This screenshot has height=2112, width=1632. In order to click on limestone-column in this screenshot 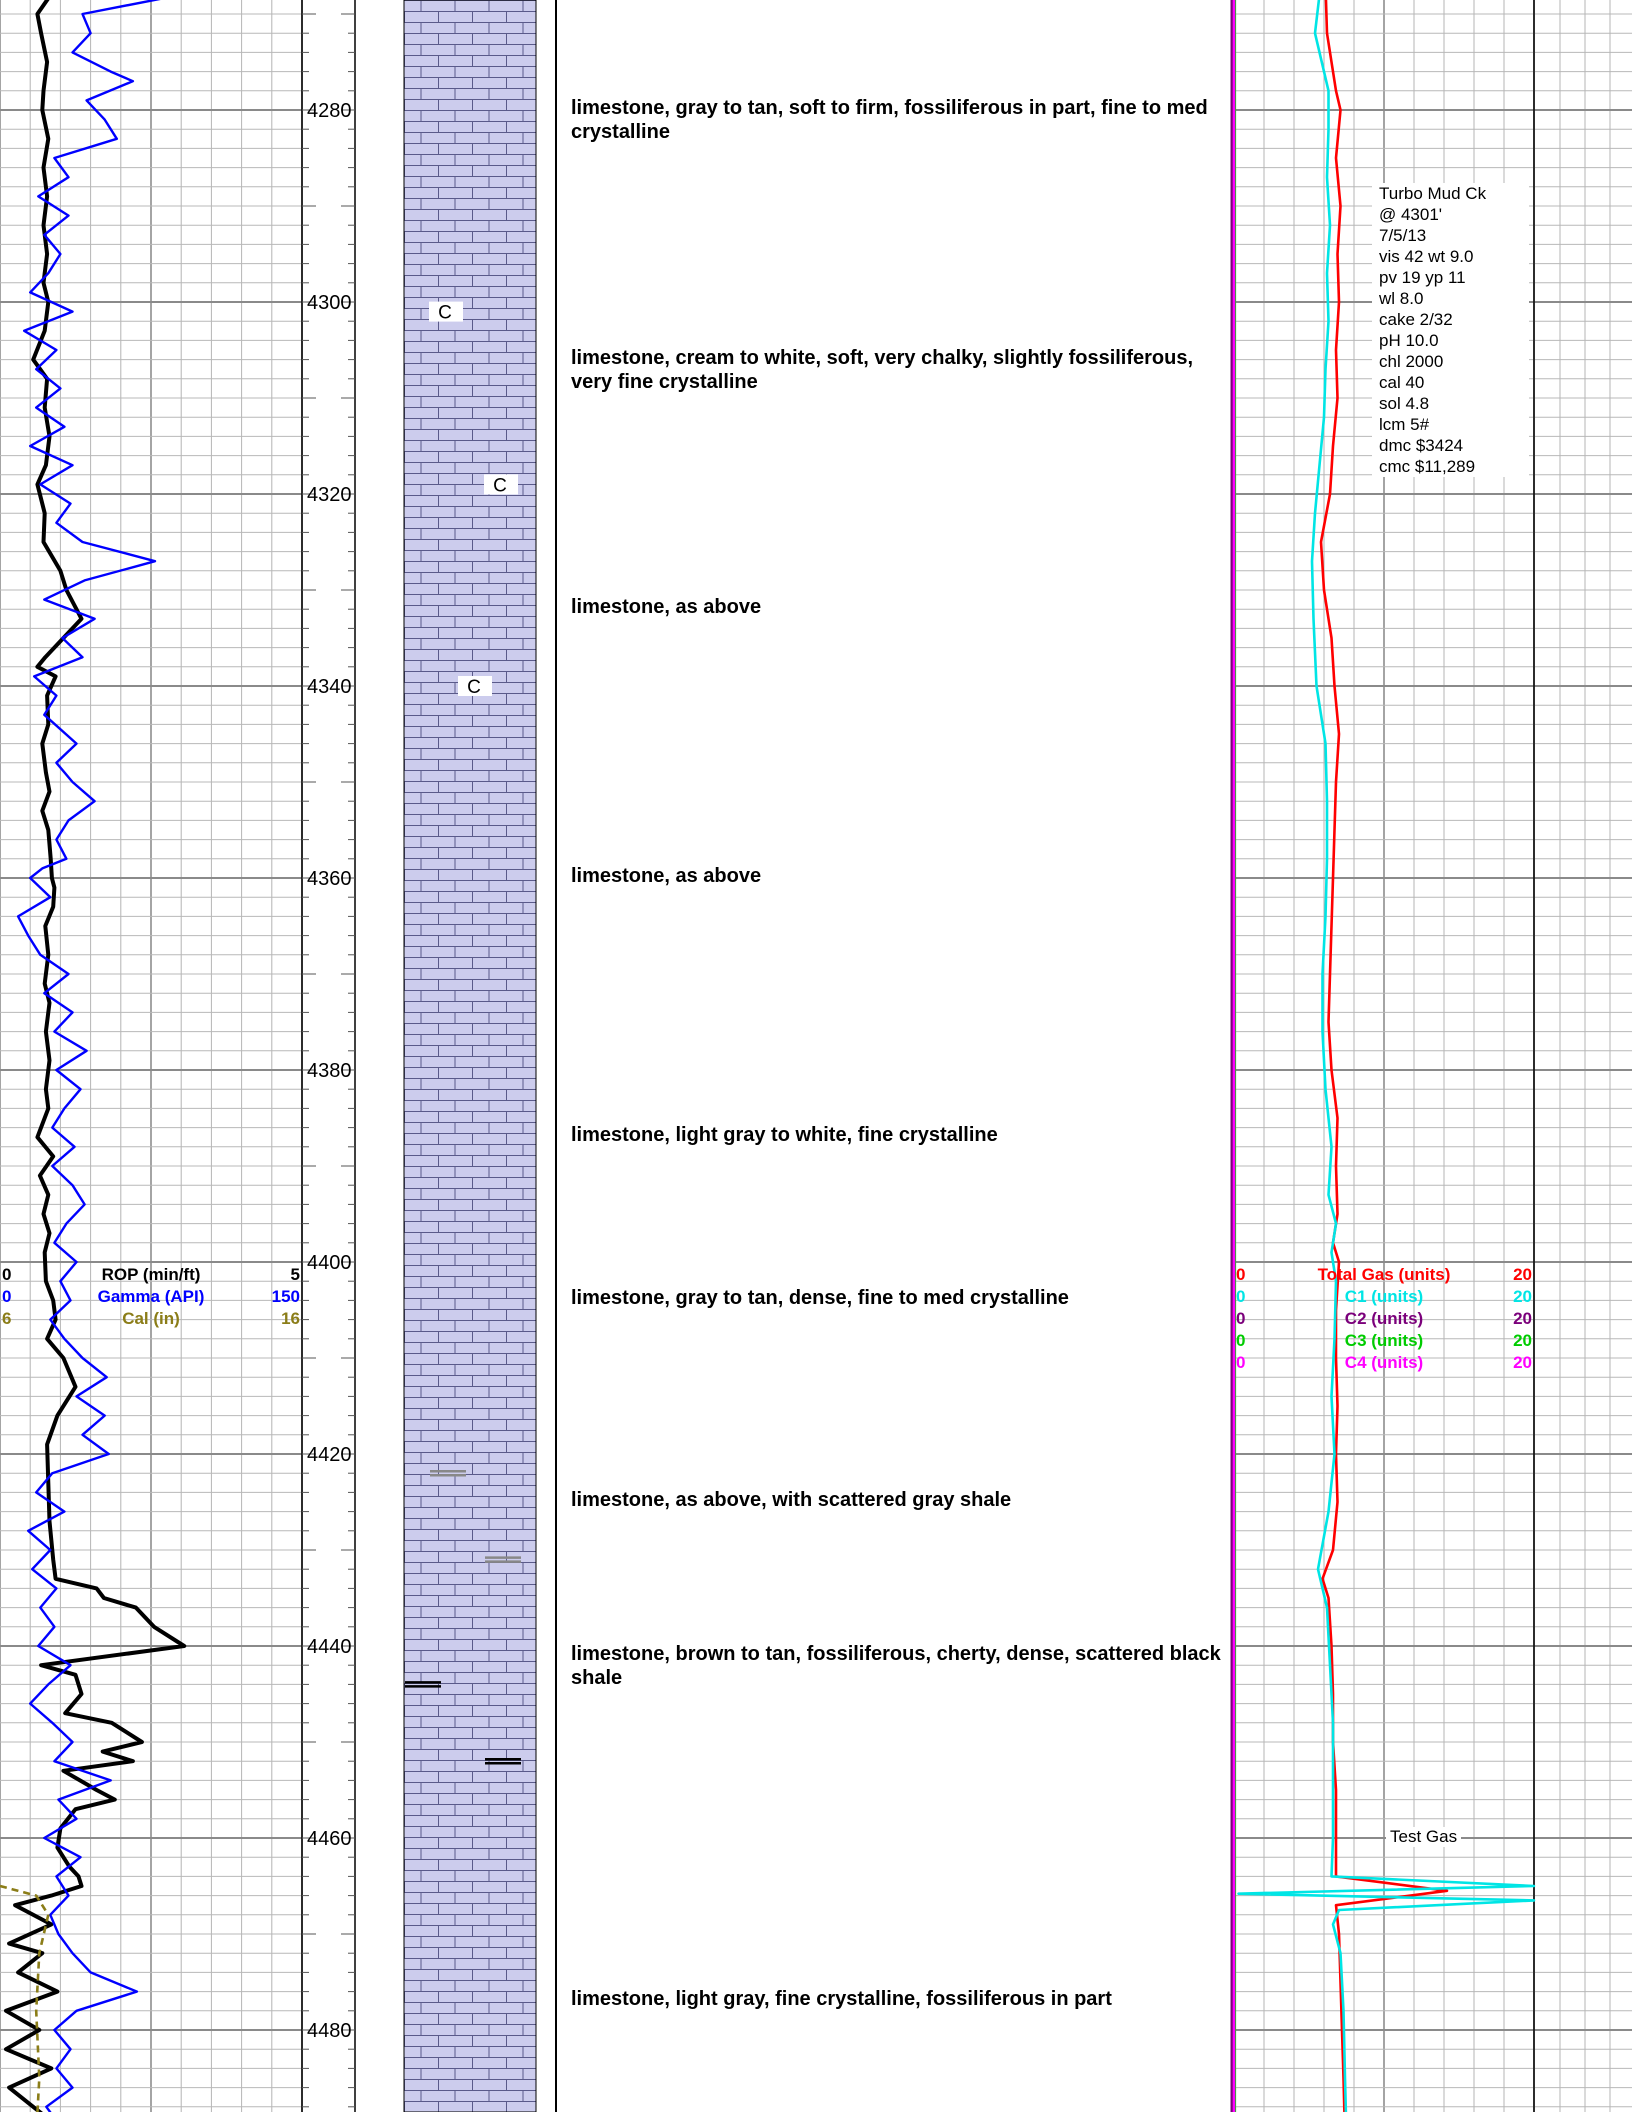, I will do `click(470, 1056)`.